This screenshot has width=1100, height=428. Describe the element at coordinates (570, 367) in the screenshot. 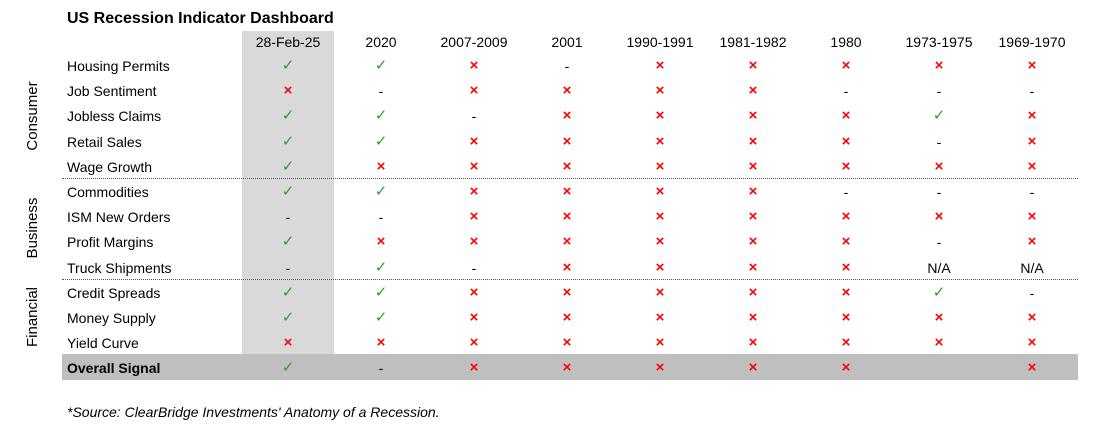

I see `overall-signal-band` at that location.